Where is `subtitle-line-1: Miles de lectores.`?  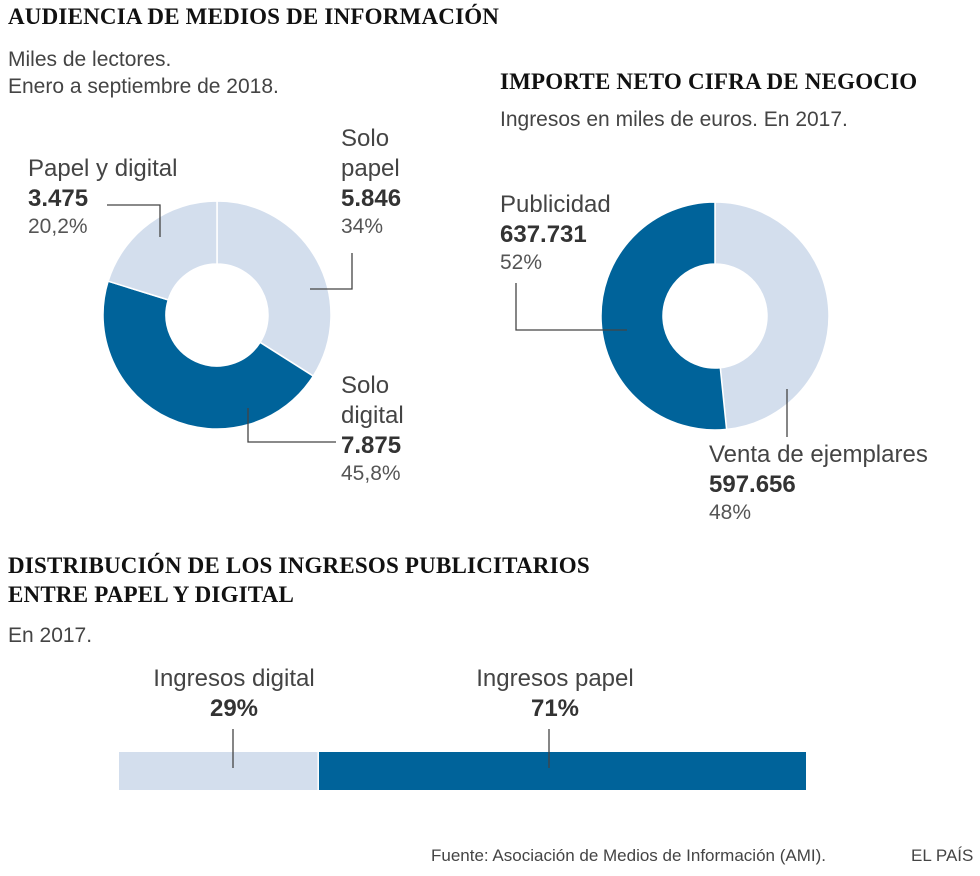
subtitle-line-1: Miles de lectores. is located at coordinates (90, 59).